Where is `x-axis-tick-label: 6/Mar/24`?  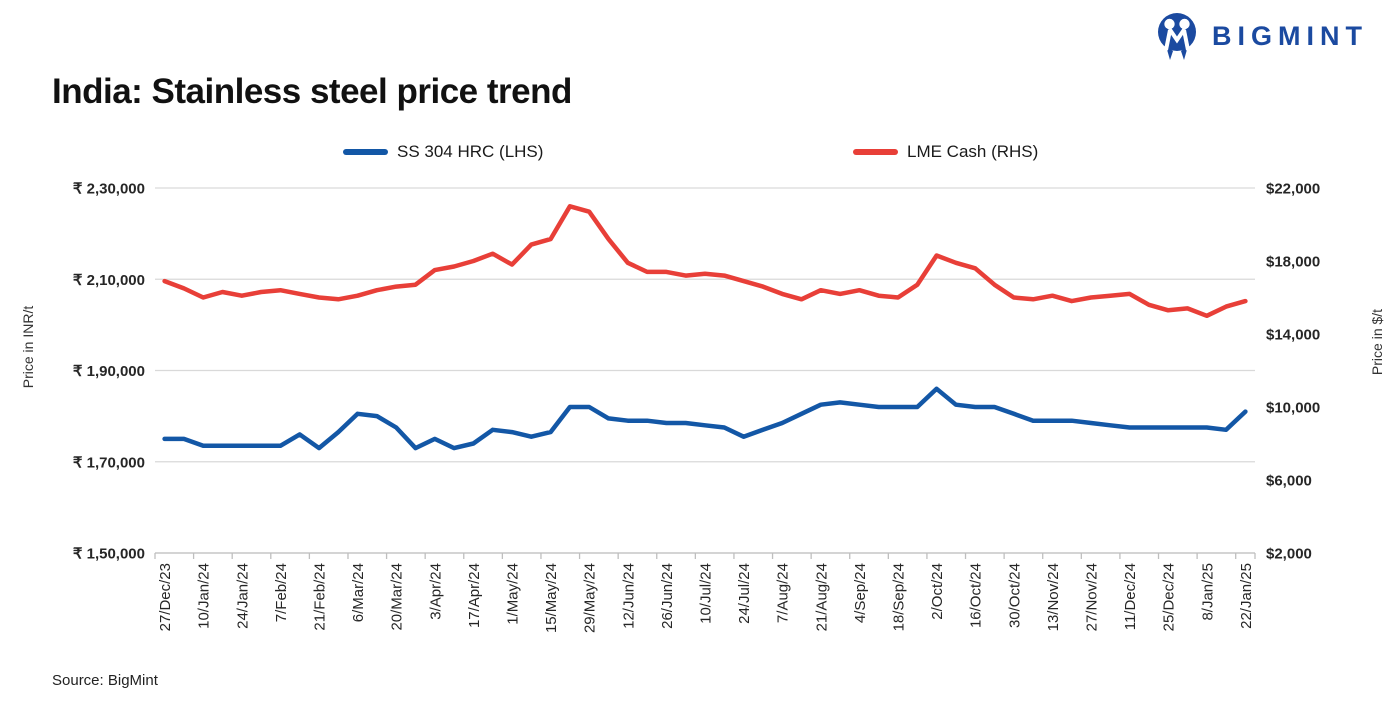
x-axis-tick-label: 6/Mar/24 is located at coordinates (358, 592).